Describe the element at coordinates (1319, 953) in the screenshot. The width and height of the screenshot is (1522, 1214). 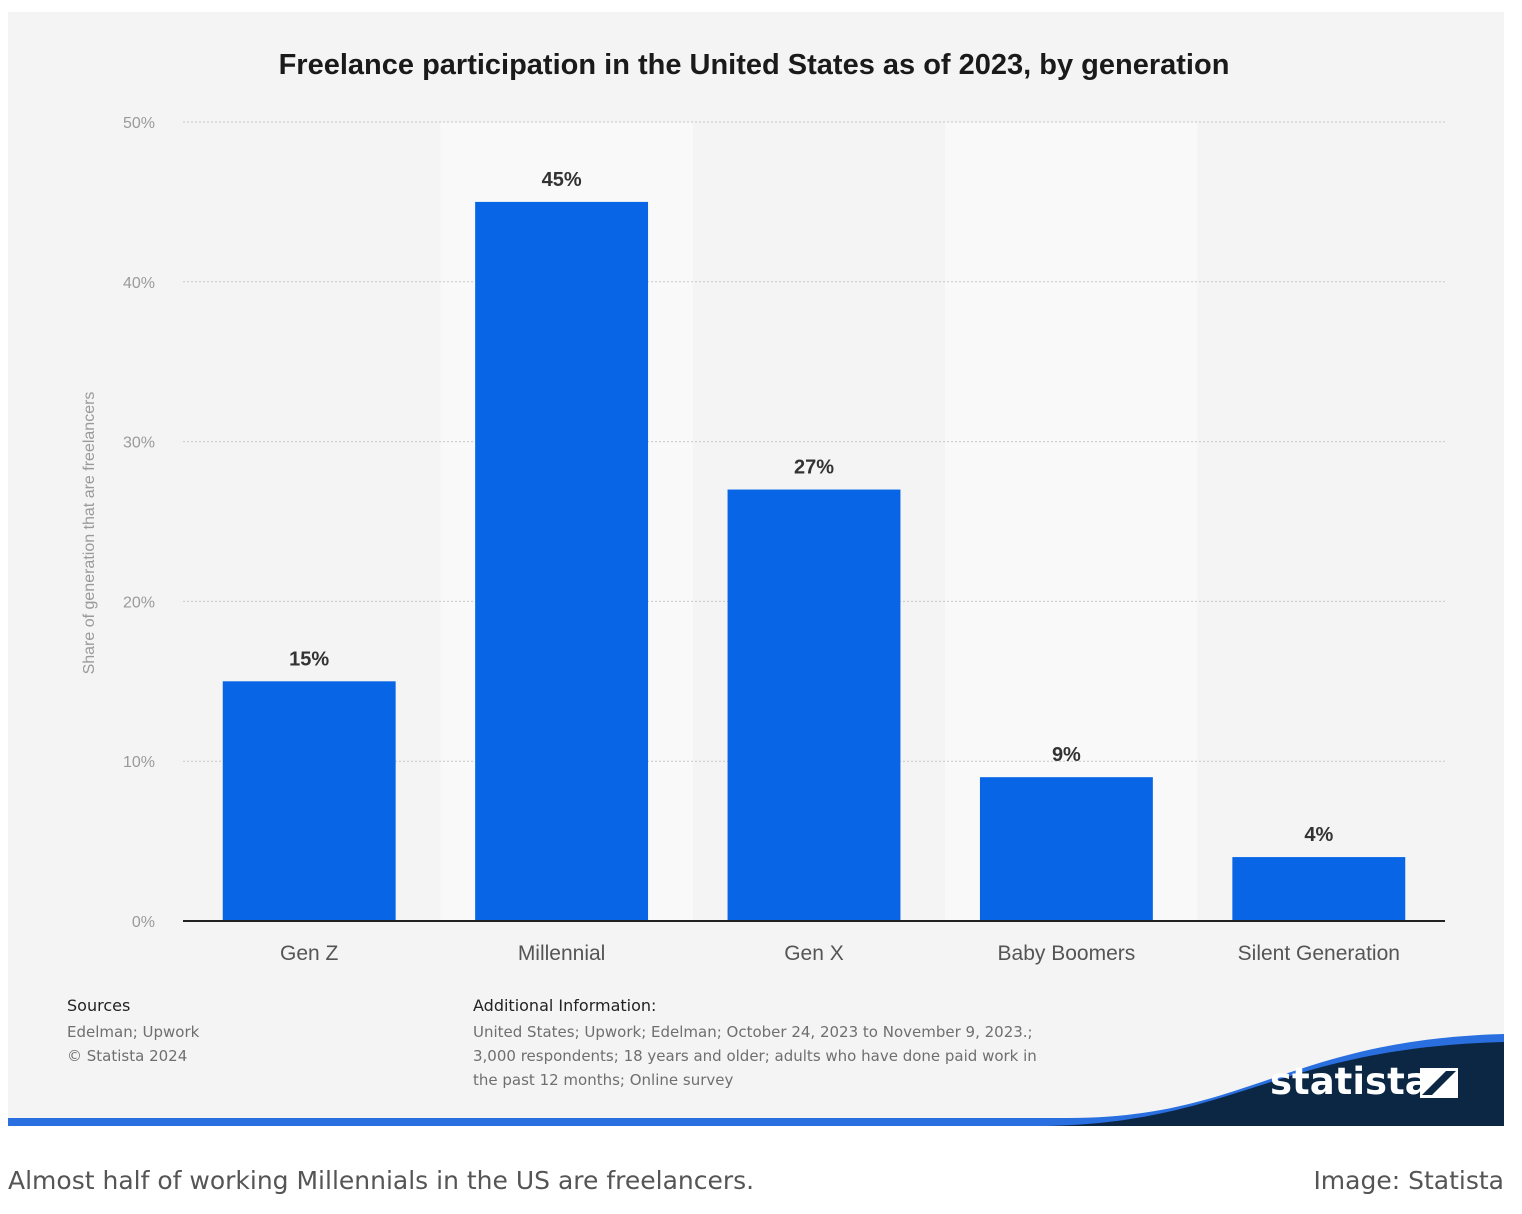
I see `x-tick-label: Silent Generation` at that location.